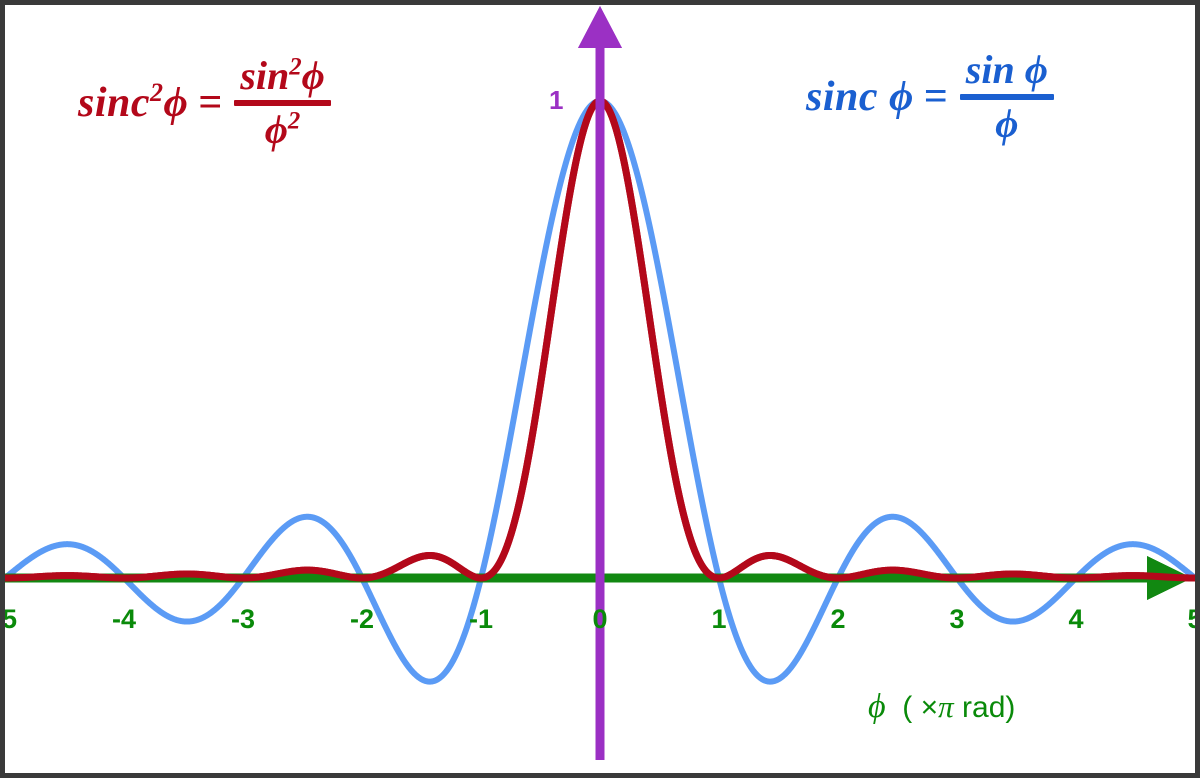 The width and height of the screenshot is (1200, 778). I want to click on x-tick-label-5: 5, so click(1193, 619).